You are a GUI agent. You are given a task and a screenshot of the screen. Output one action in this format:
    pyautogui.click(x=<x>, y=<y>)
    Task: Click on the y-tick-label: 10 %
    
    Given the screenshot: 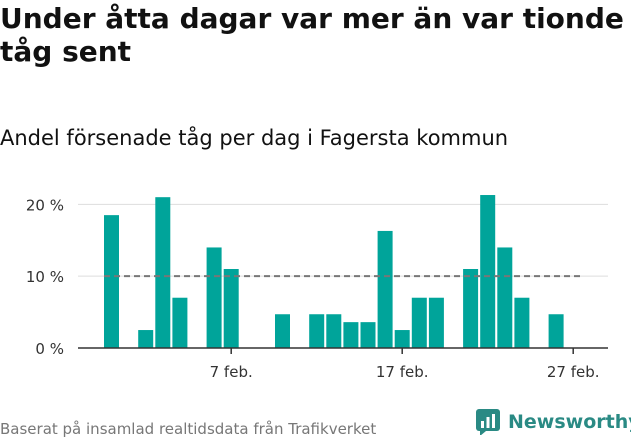 What is the action you would take?
    pyautogui.click(x=45, y=277)
    